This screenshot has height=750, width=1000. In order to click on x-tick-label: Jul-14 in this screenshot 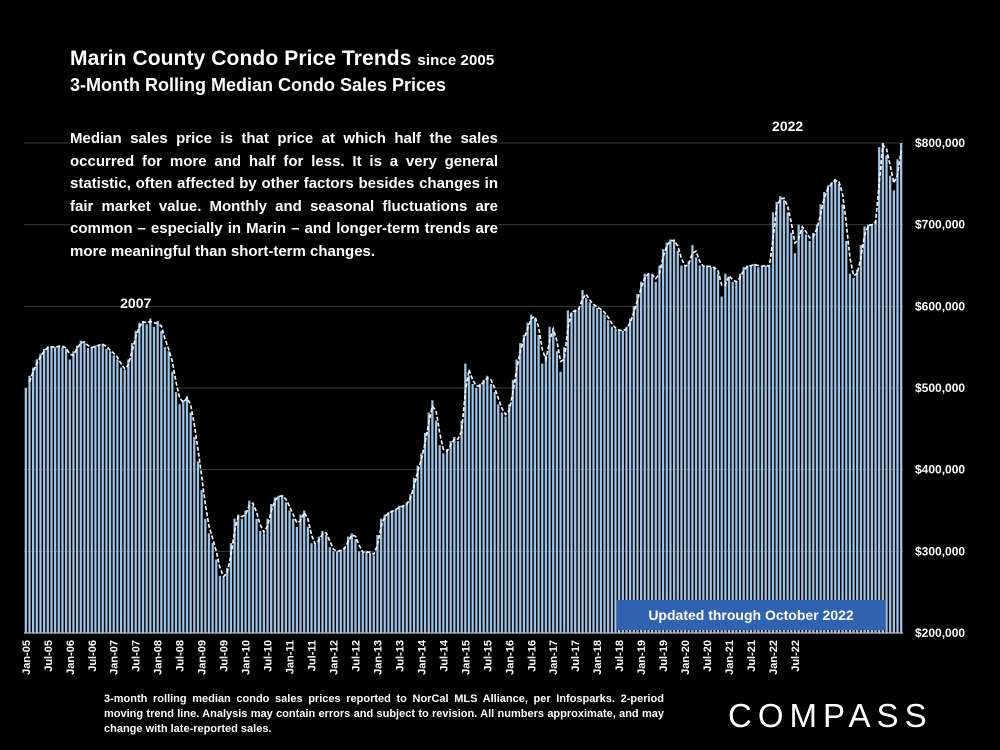, I will do `click(444, 655)`.